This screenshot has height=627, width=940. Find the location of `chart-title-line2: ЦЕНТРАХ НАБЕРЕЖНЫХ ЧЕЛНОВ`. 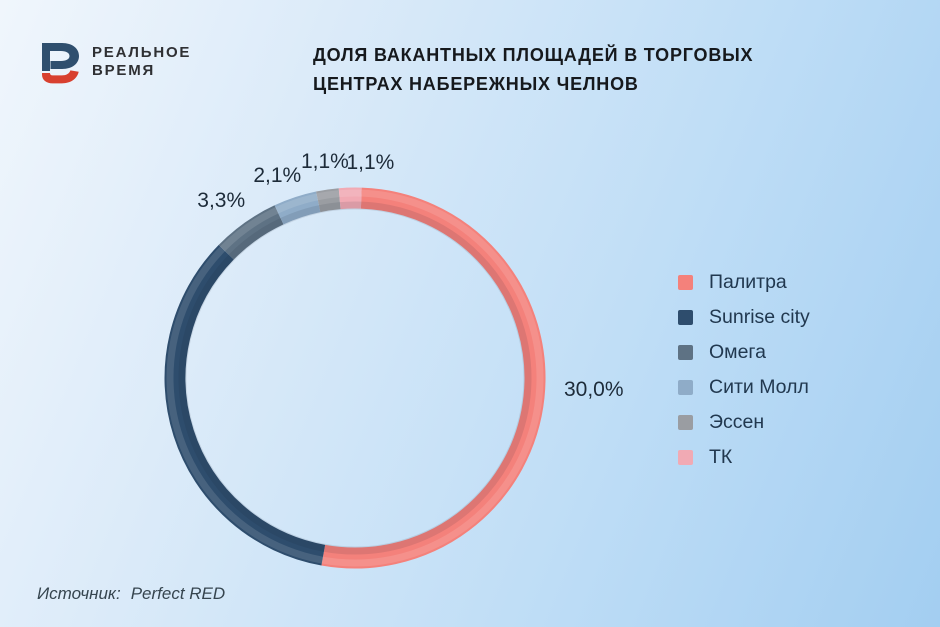

chart-title-line2: ЦЕНТРАХ НАБЕРЕЖНЫХ ЧЕЛНОВ is located at coordinates (476, 84).